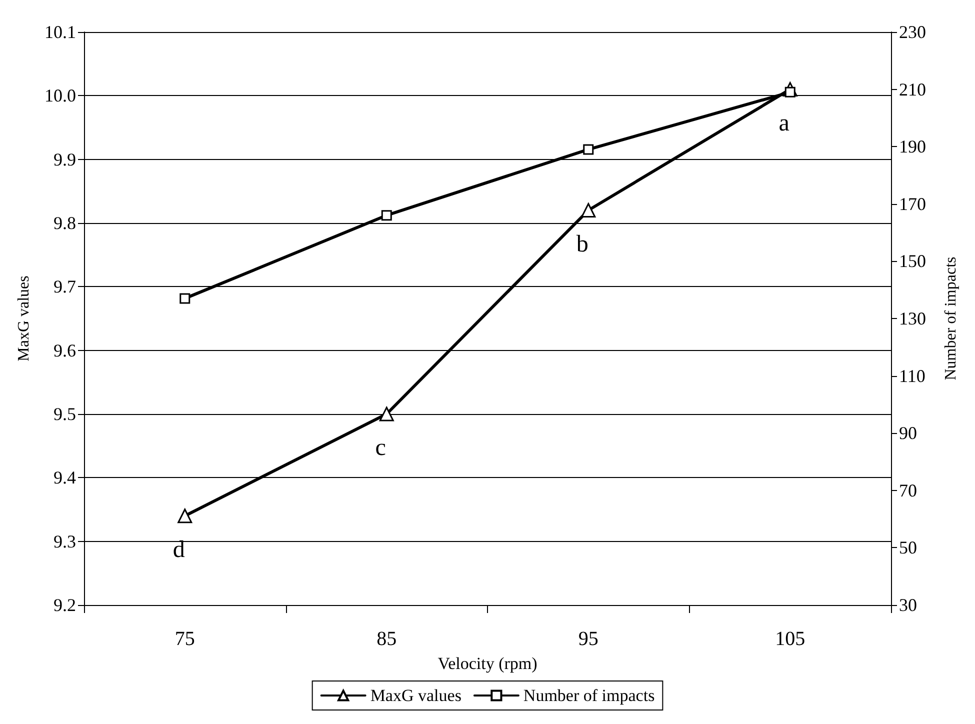 Image resolution: width=975 pixels, height=724 pixels. What do you see at coordinates (784, 123) in the screenshot?
I see `annotation: a` at bounding box center [784, 123].